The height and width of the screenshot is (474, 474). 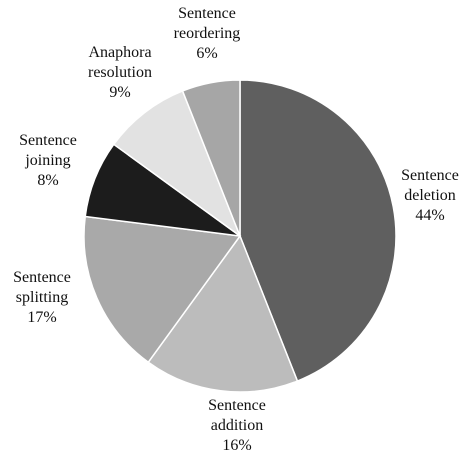 What do you see at coordinates (206, 53) in the screenshot?
I see `value-label: 6%` at bounding box center [206, 53].